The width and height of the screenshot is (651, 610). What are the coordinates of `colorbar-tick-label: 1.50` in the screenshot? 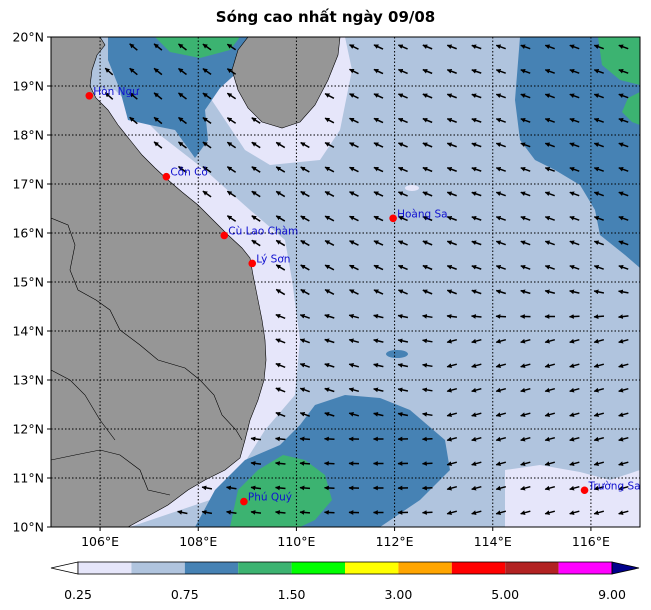 It's located at (292, 594).